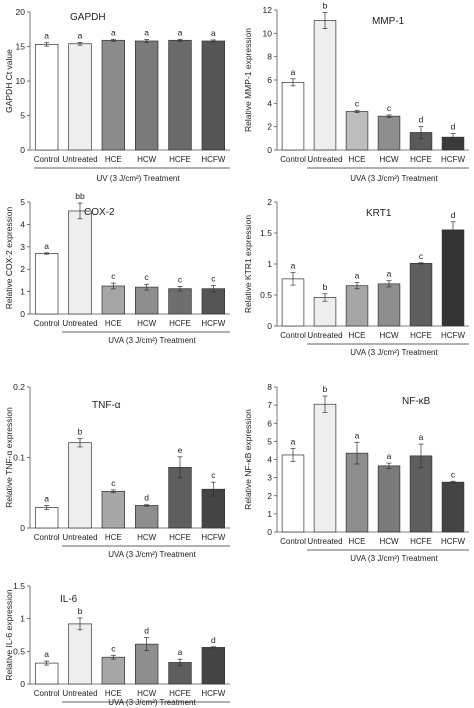  Describe the element at coordinates (180, 450) in the screenshot. I see `significance-letter: e` at that location.